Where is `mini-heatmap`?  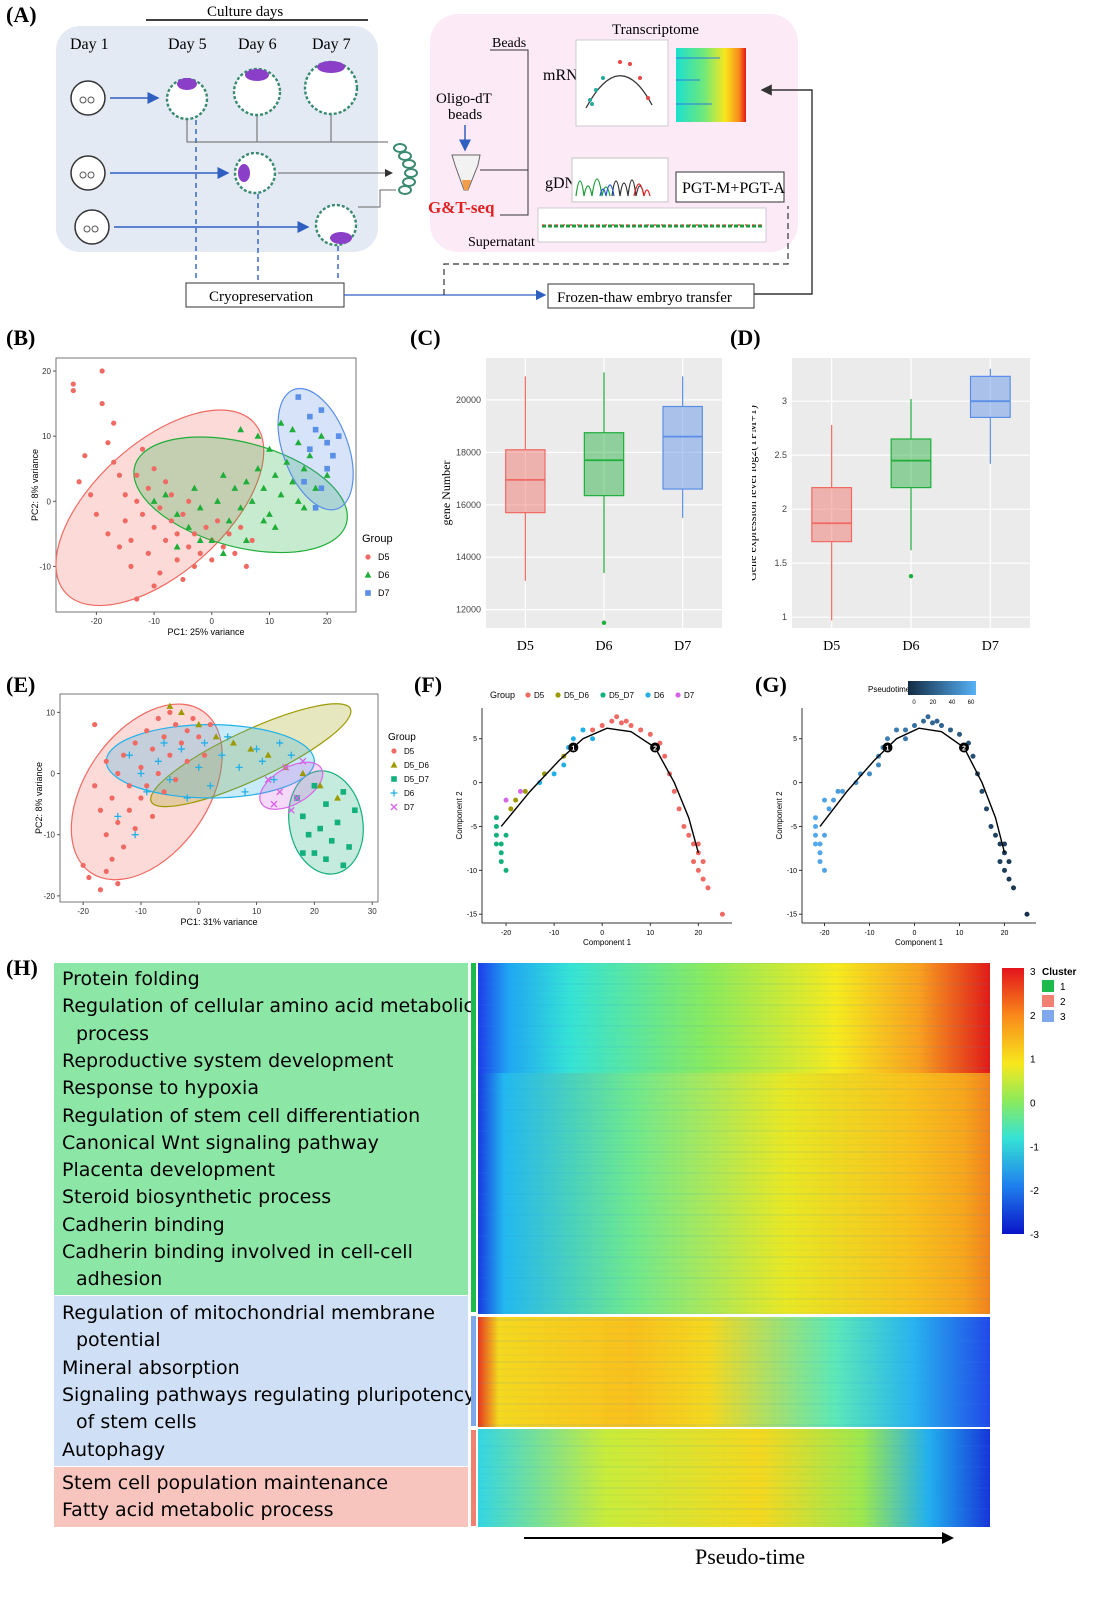
mini-heatmap is located at coordinates (711, 85).